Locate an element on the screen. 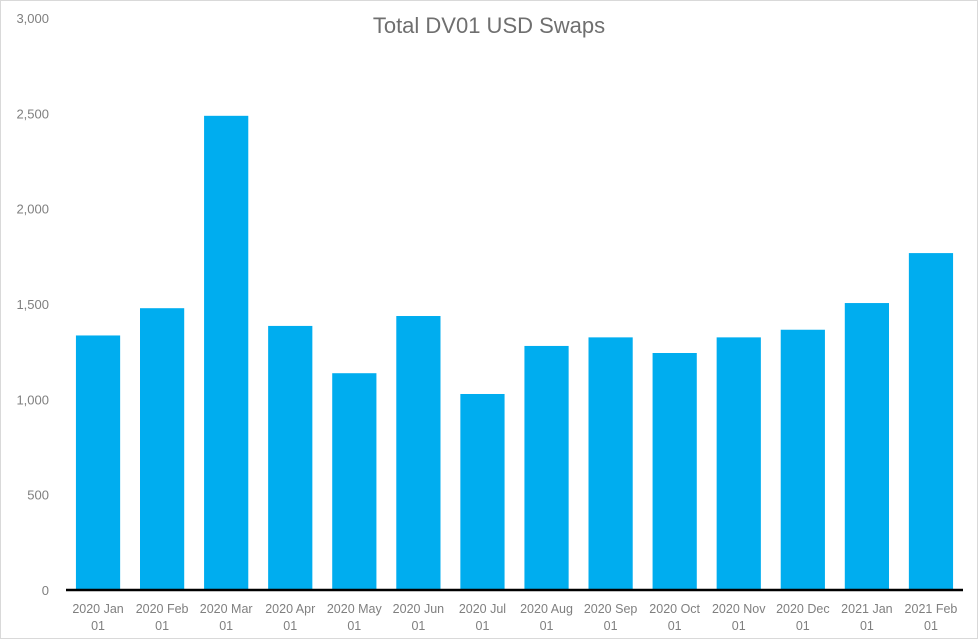 This screenshot has height=639, width=978. x-tick-label: 2020 Apr 01 is located at coordinates (290, 617).